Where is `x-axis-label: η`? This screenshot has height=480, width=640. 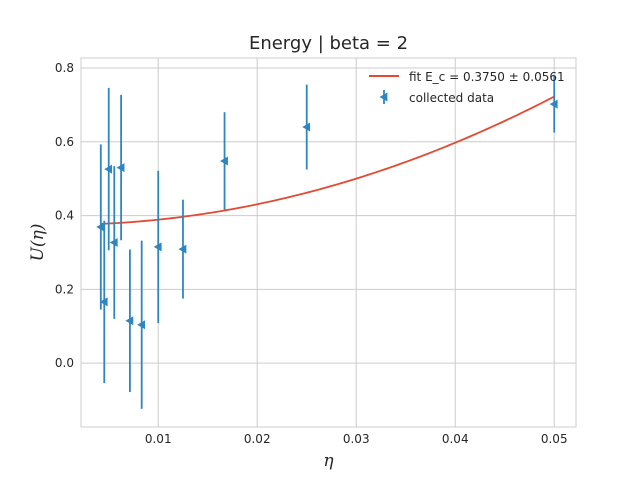 x-axis-label: η is located at coordinates (328, 461).